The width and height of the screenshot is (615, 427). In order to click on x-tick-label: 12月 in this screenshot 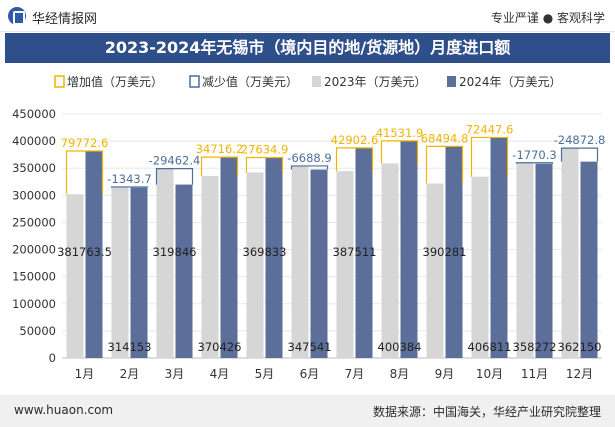, I will do `click(579, 374)`.